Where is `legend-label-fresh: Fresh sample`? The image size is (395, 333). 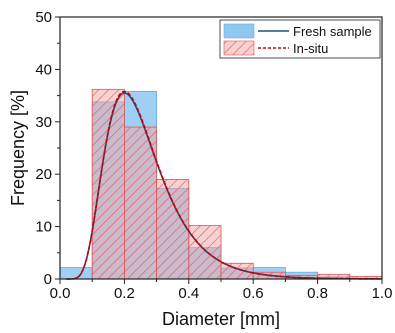
legend-label-fresh: Fresh sample is located at coordinates (332, 31).